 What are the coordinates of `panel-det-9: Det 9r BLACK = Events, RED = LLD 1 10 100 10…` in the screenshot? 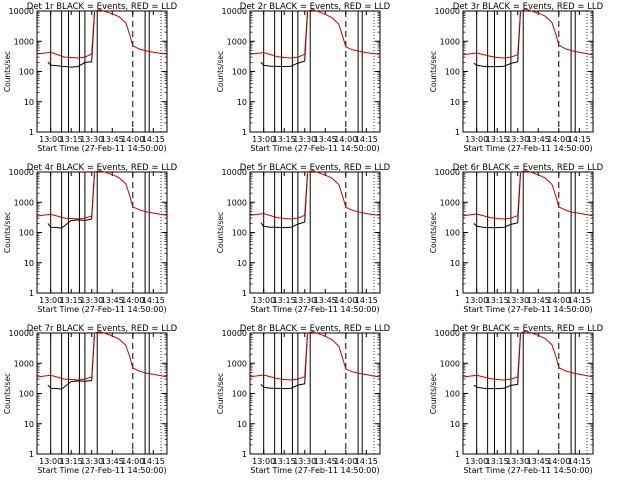 It's located at (516, 399).